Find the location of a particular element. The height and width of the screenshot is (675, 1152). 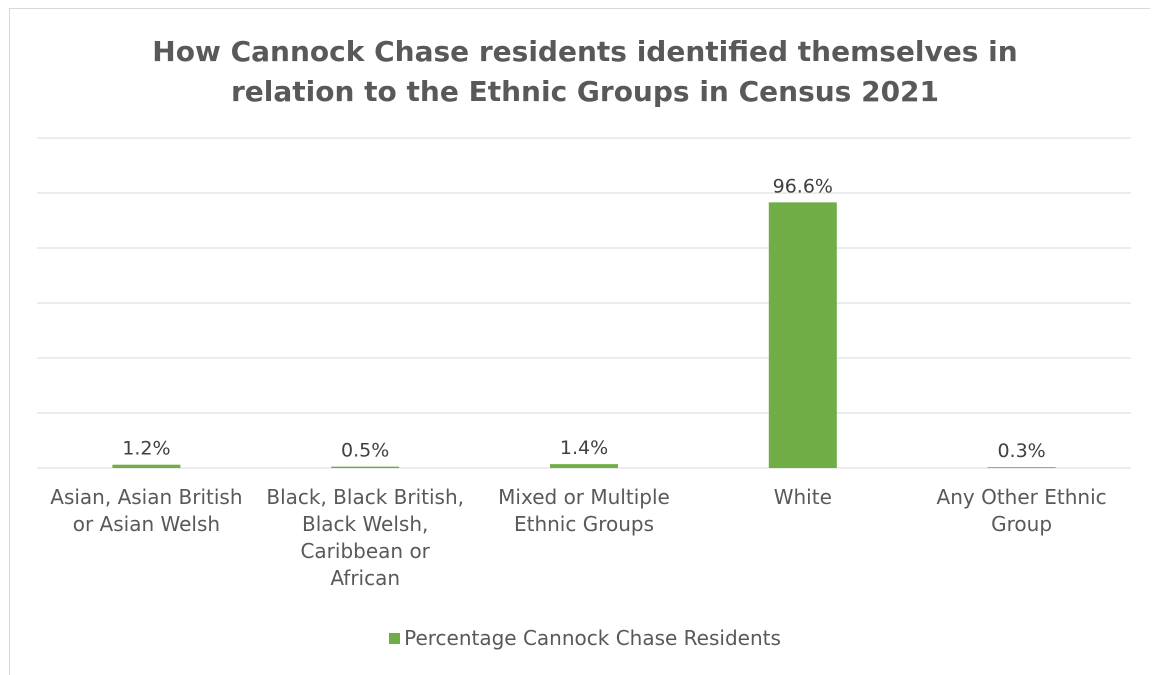

data-label: 0.5% is located at coordinates (365, 451).